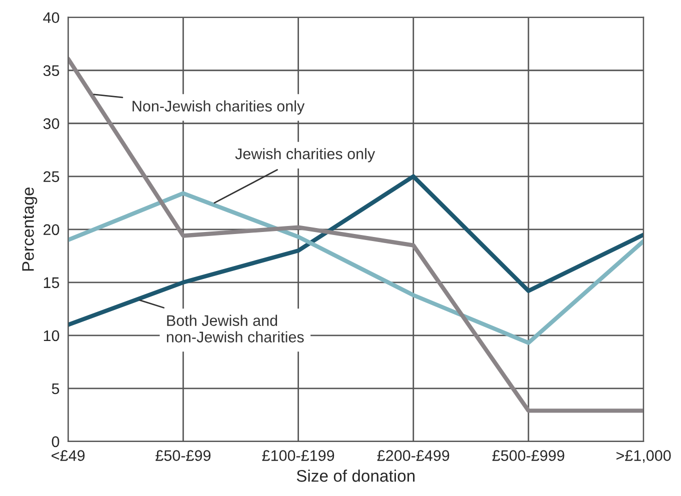 This screenshot has width=681, height=496. I want to click on series-label: Both Jewish and non-Jewish charities, so click(235, 328).